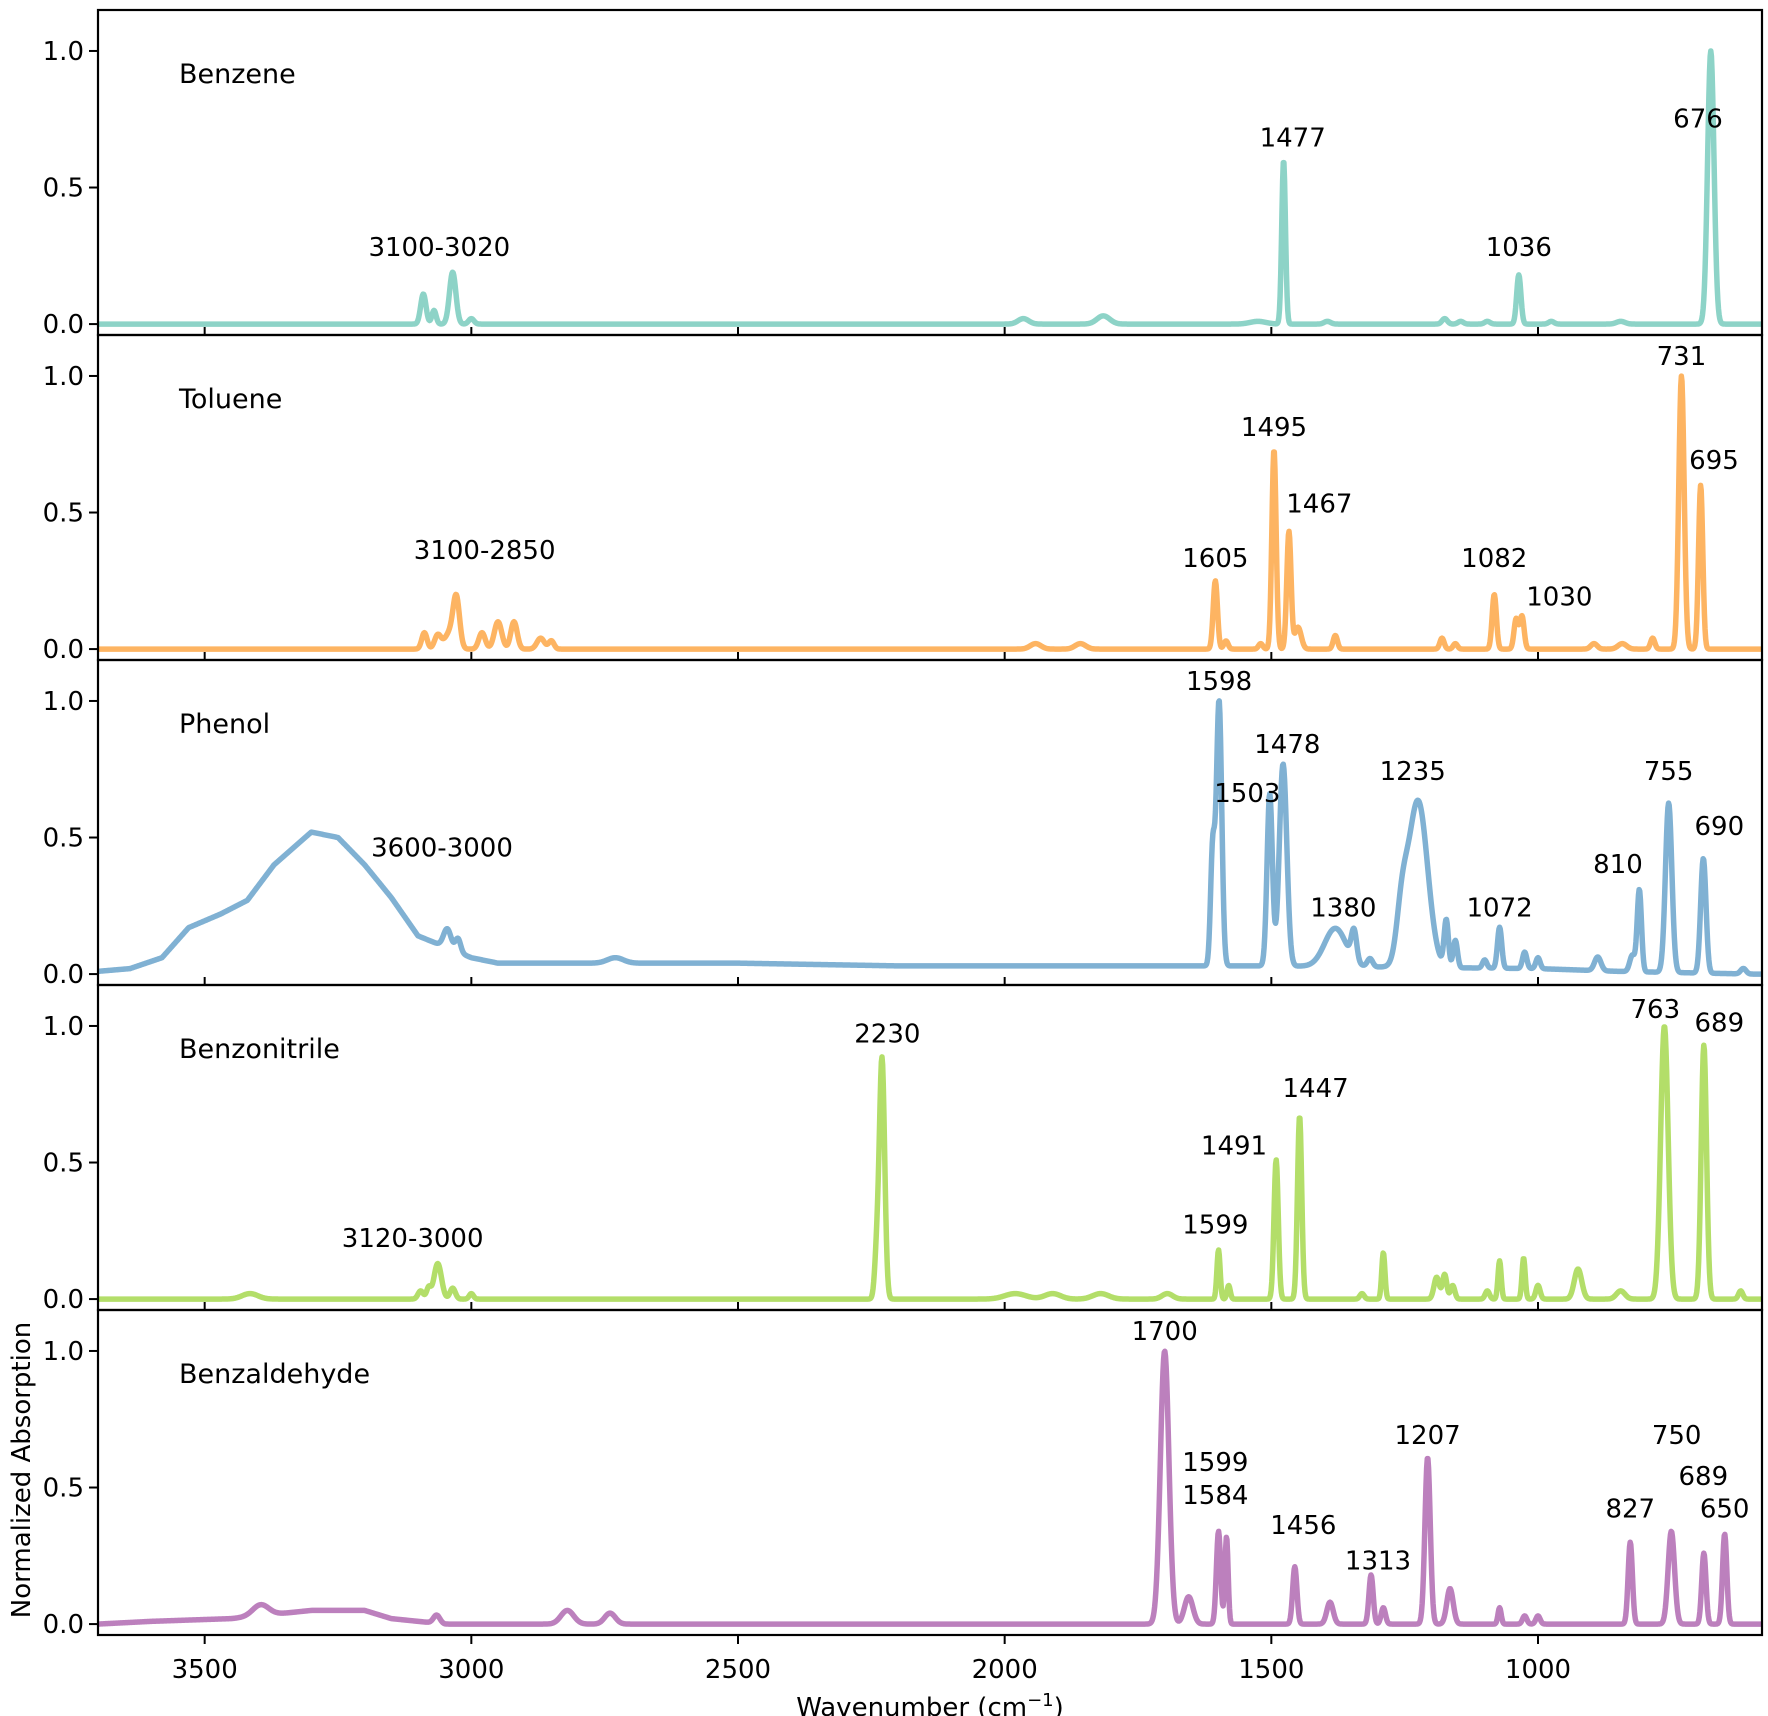  Describe the element at coordinates (471, 1670) in the screenshot. I see `x-tick-label: 3000` at that location.